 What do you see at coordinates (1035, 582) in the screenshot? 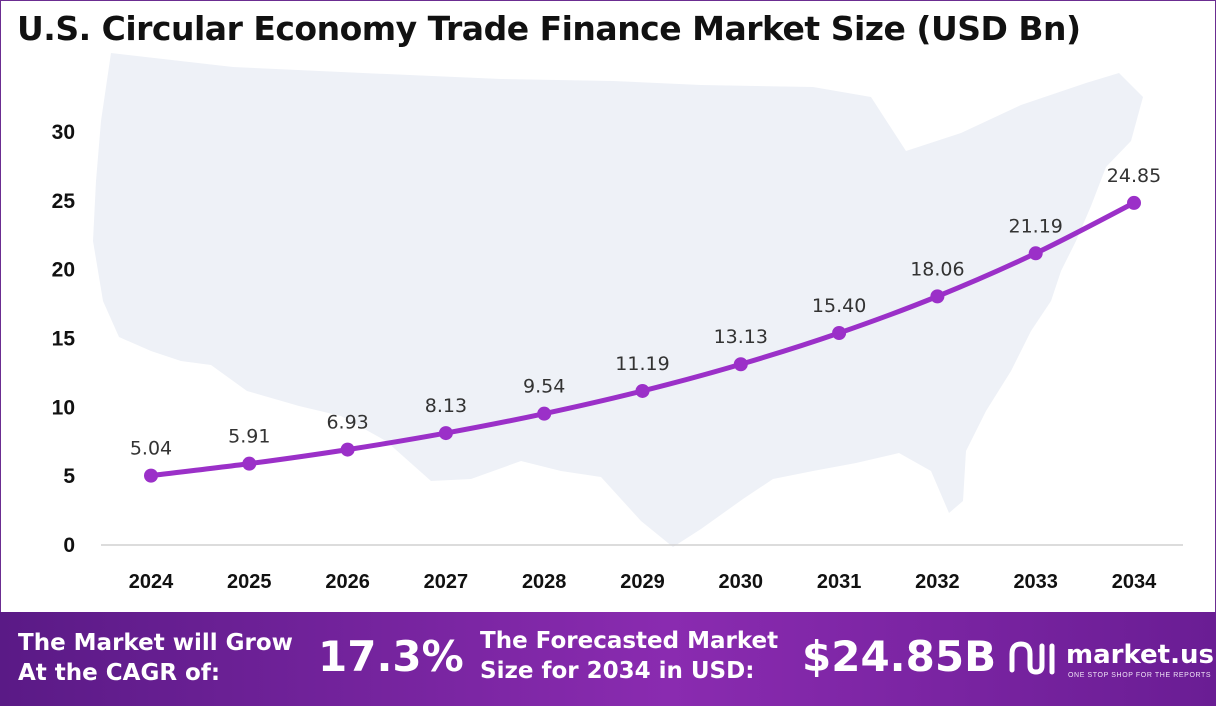
I see `x-tick-label: 2033` at bounding box center [1035, 582].